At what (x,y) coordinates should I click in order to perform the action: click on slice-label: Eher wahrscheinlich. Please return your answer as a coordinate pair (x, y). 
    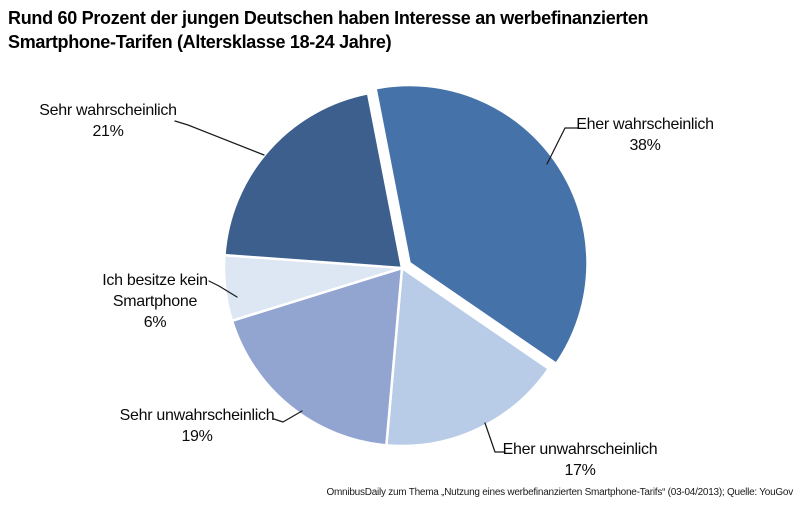
    Looking at the image, I should click on (645, 124).